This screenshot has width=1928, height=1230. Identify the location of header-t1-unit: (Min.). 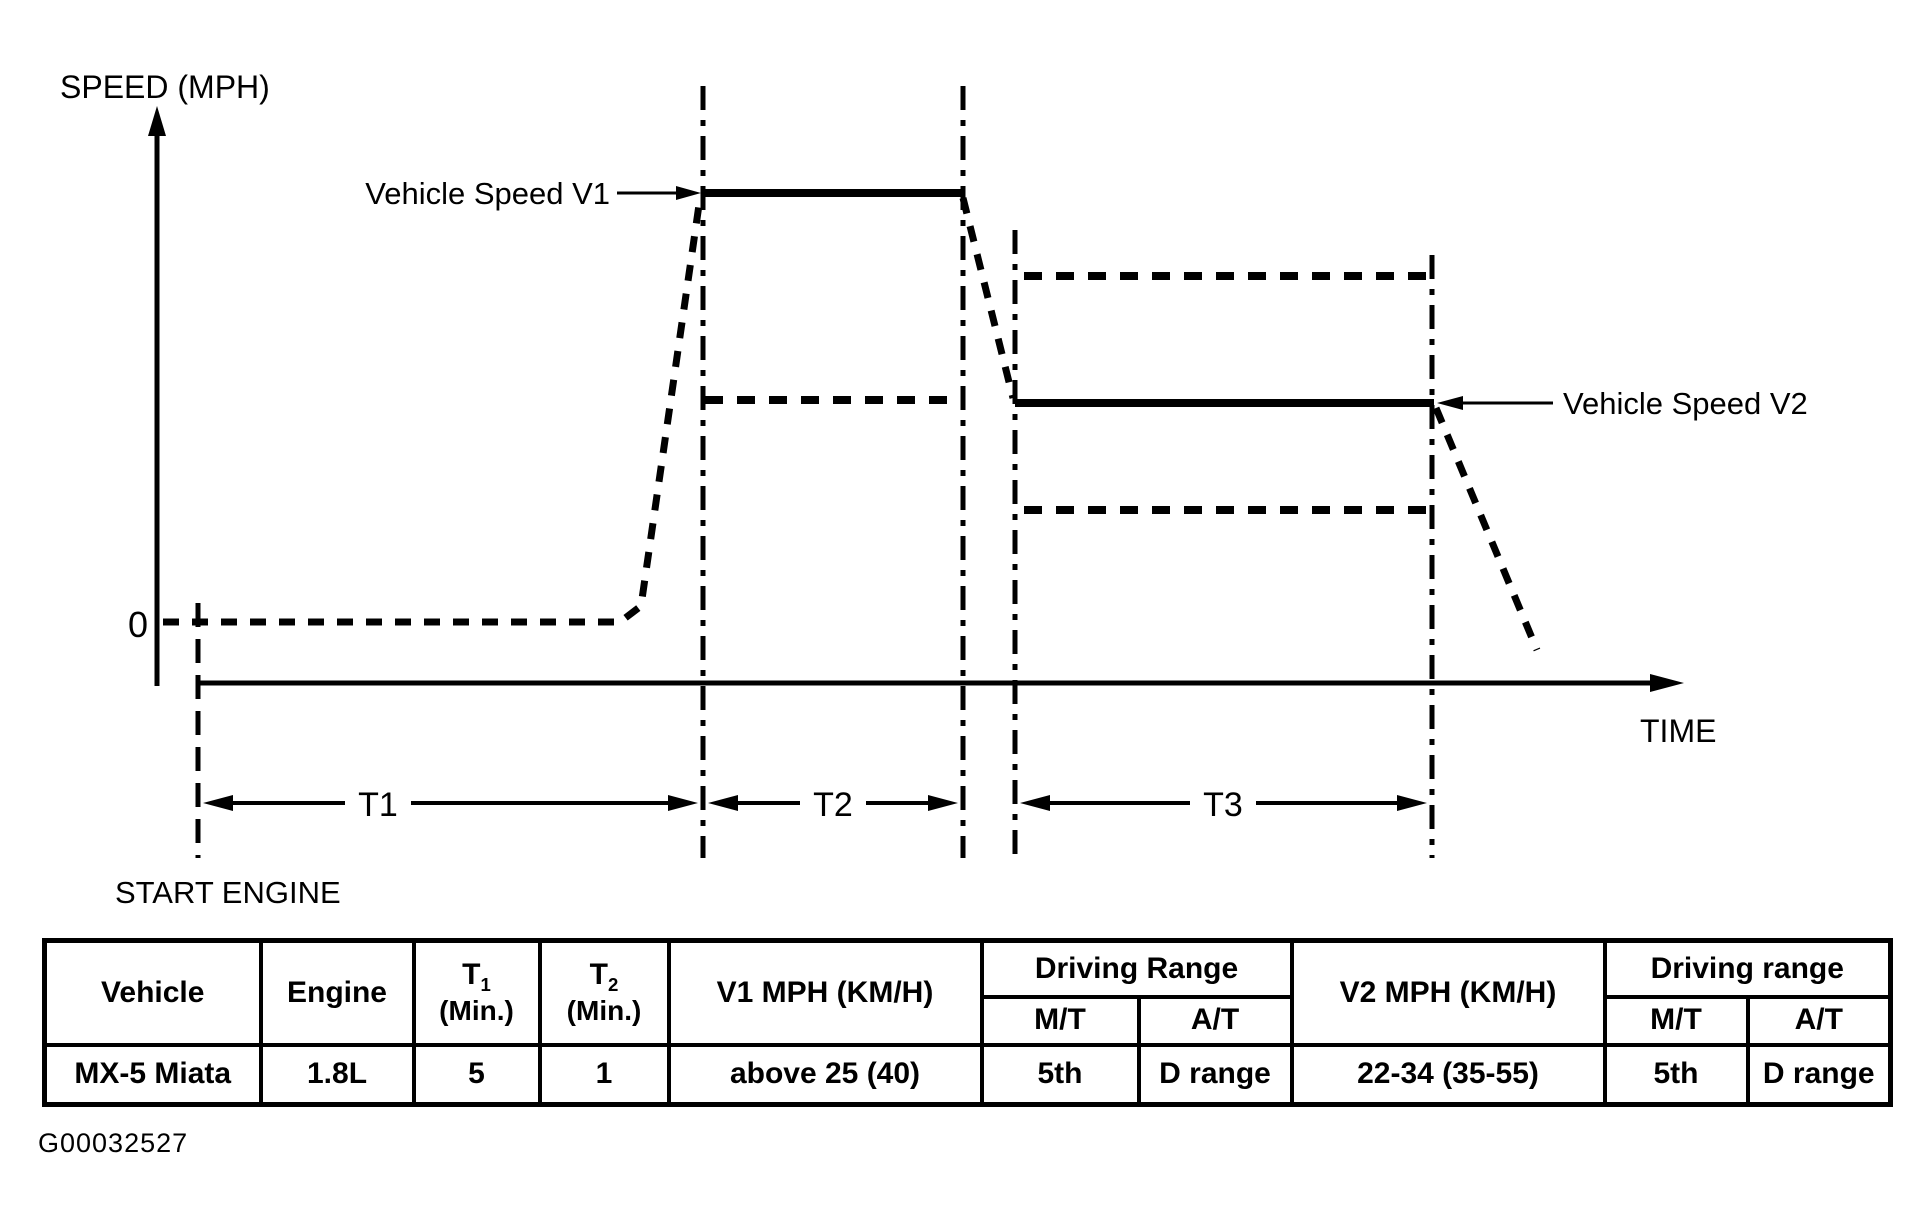
(476, 1011).